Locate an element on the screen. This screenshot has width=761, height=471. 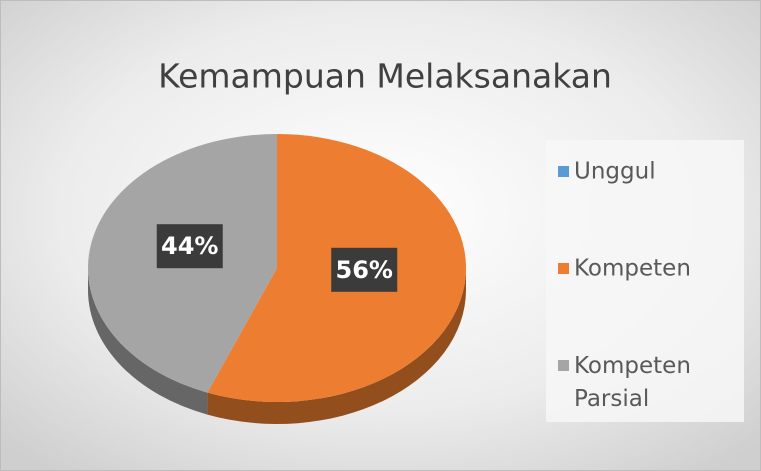
legend-label: Kompeten is located at coordinates (632, 269).